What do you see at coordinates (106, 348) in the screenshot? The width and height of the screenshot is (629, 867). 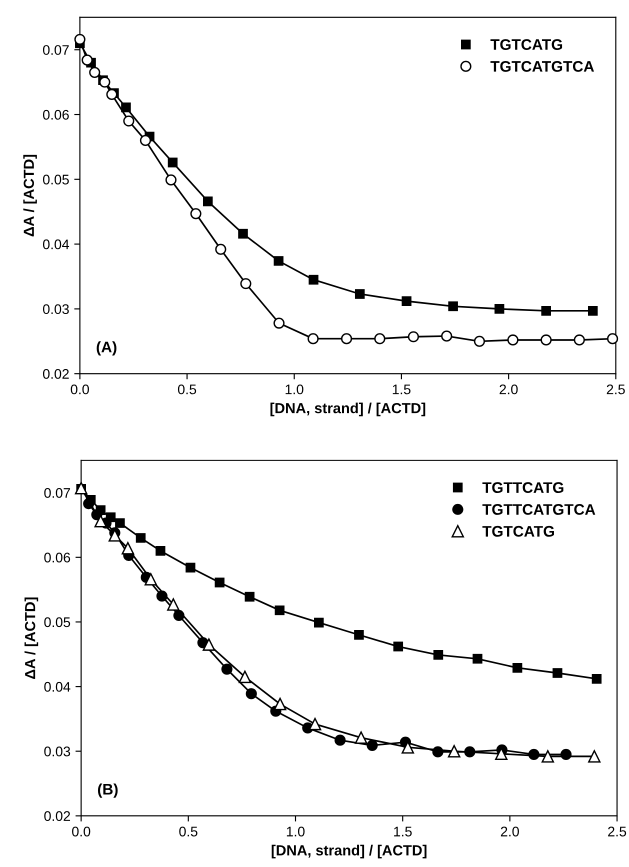 I see `annotation: (A)` at bounding box center [106, 348].